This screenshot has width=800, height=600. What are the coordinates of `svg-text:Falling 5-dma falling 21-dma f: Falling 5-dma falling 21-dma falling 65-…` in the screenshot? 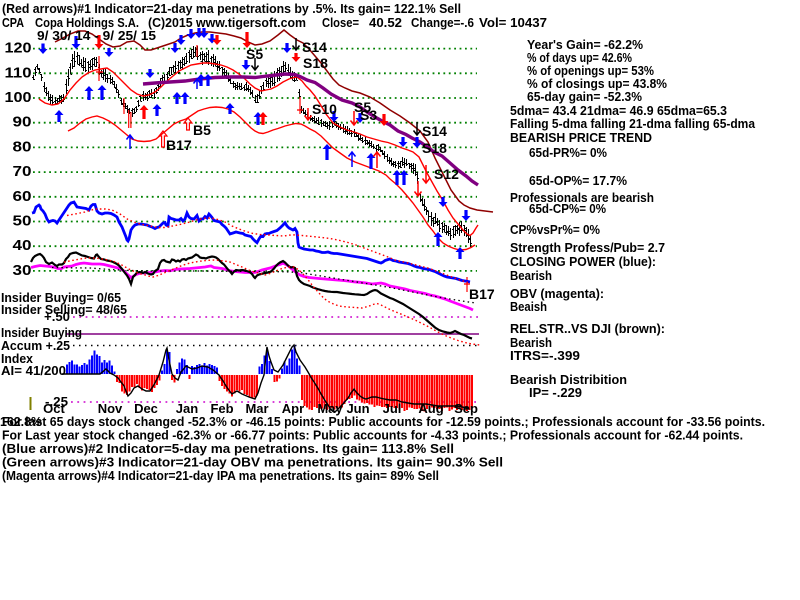 It's located at (633, 123).